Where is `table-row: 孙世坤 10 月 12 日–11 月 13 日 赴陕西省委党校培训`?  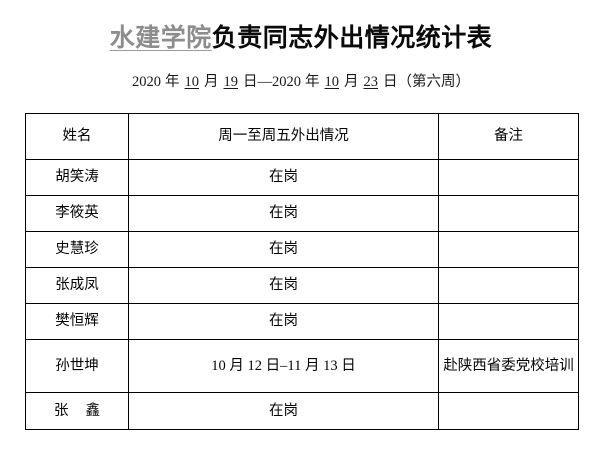
table-row: 孙世坤 10 月 12 日–11 月 13 日 赴陕西省委党校培训 is located at coordinates (302, 366).